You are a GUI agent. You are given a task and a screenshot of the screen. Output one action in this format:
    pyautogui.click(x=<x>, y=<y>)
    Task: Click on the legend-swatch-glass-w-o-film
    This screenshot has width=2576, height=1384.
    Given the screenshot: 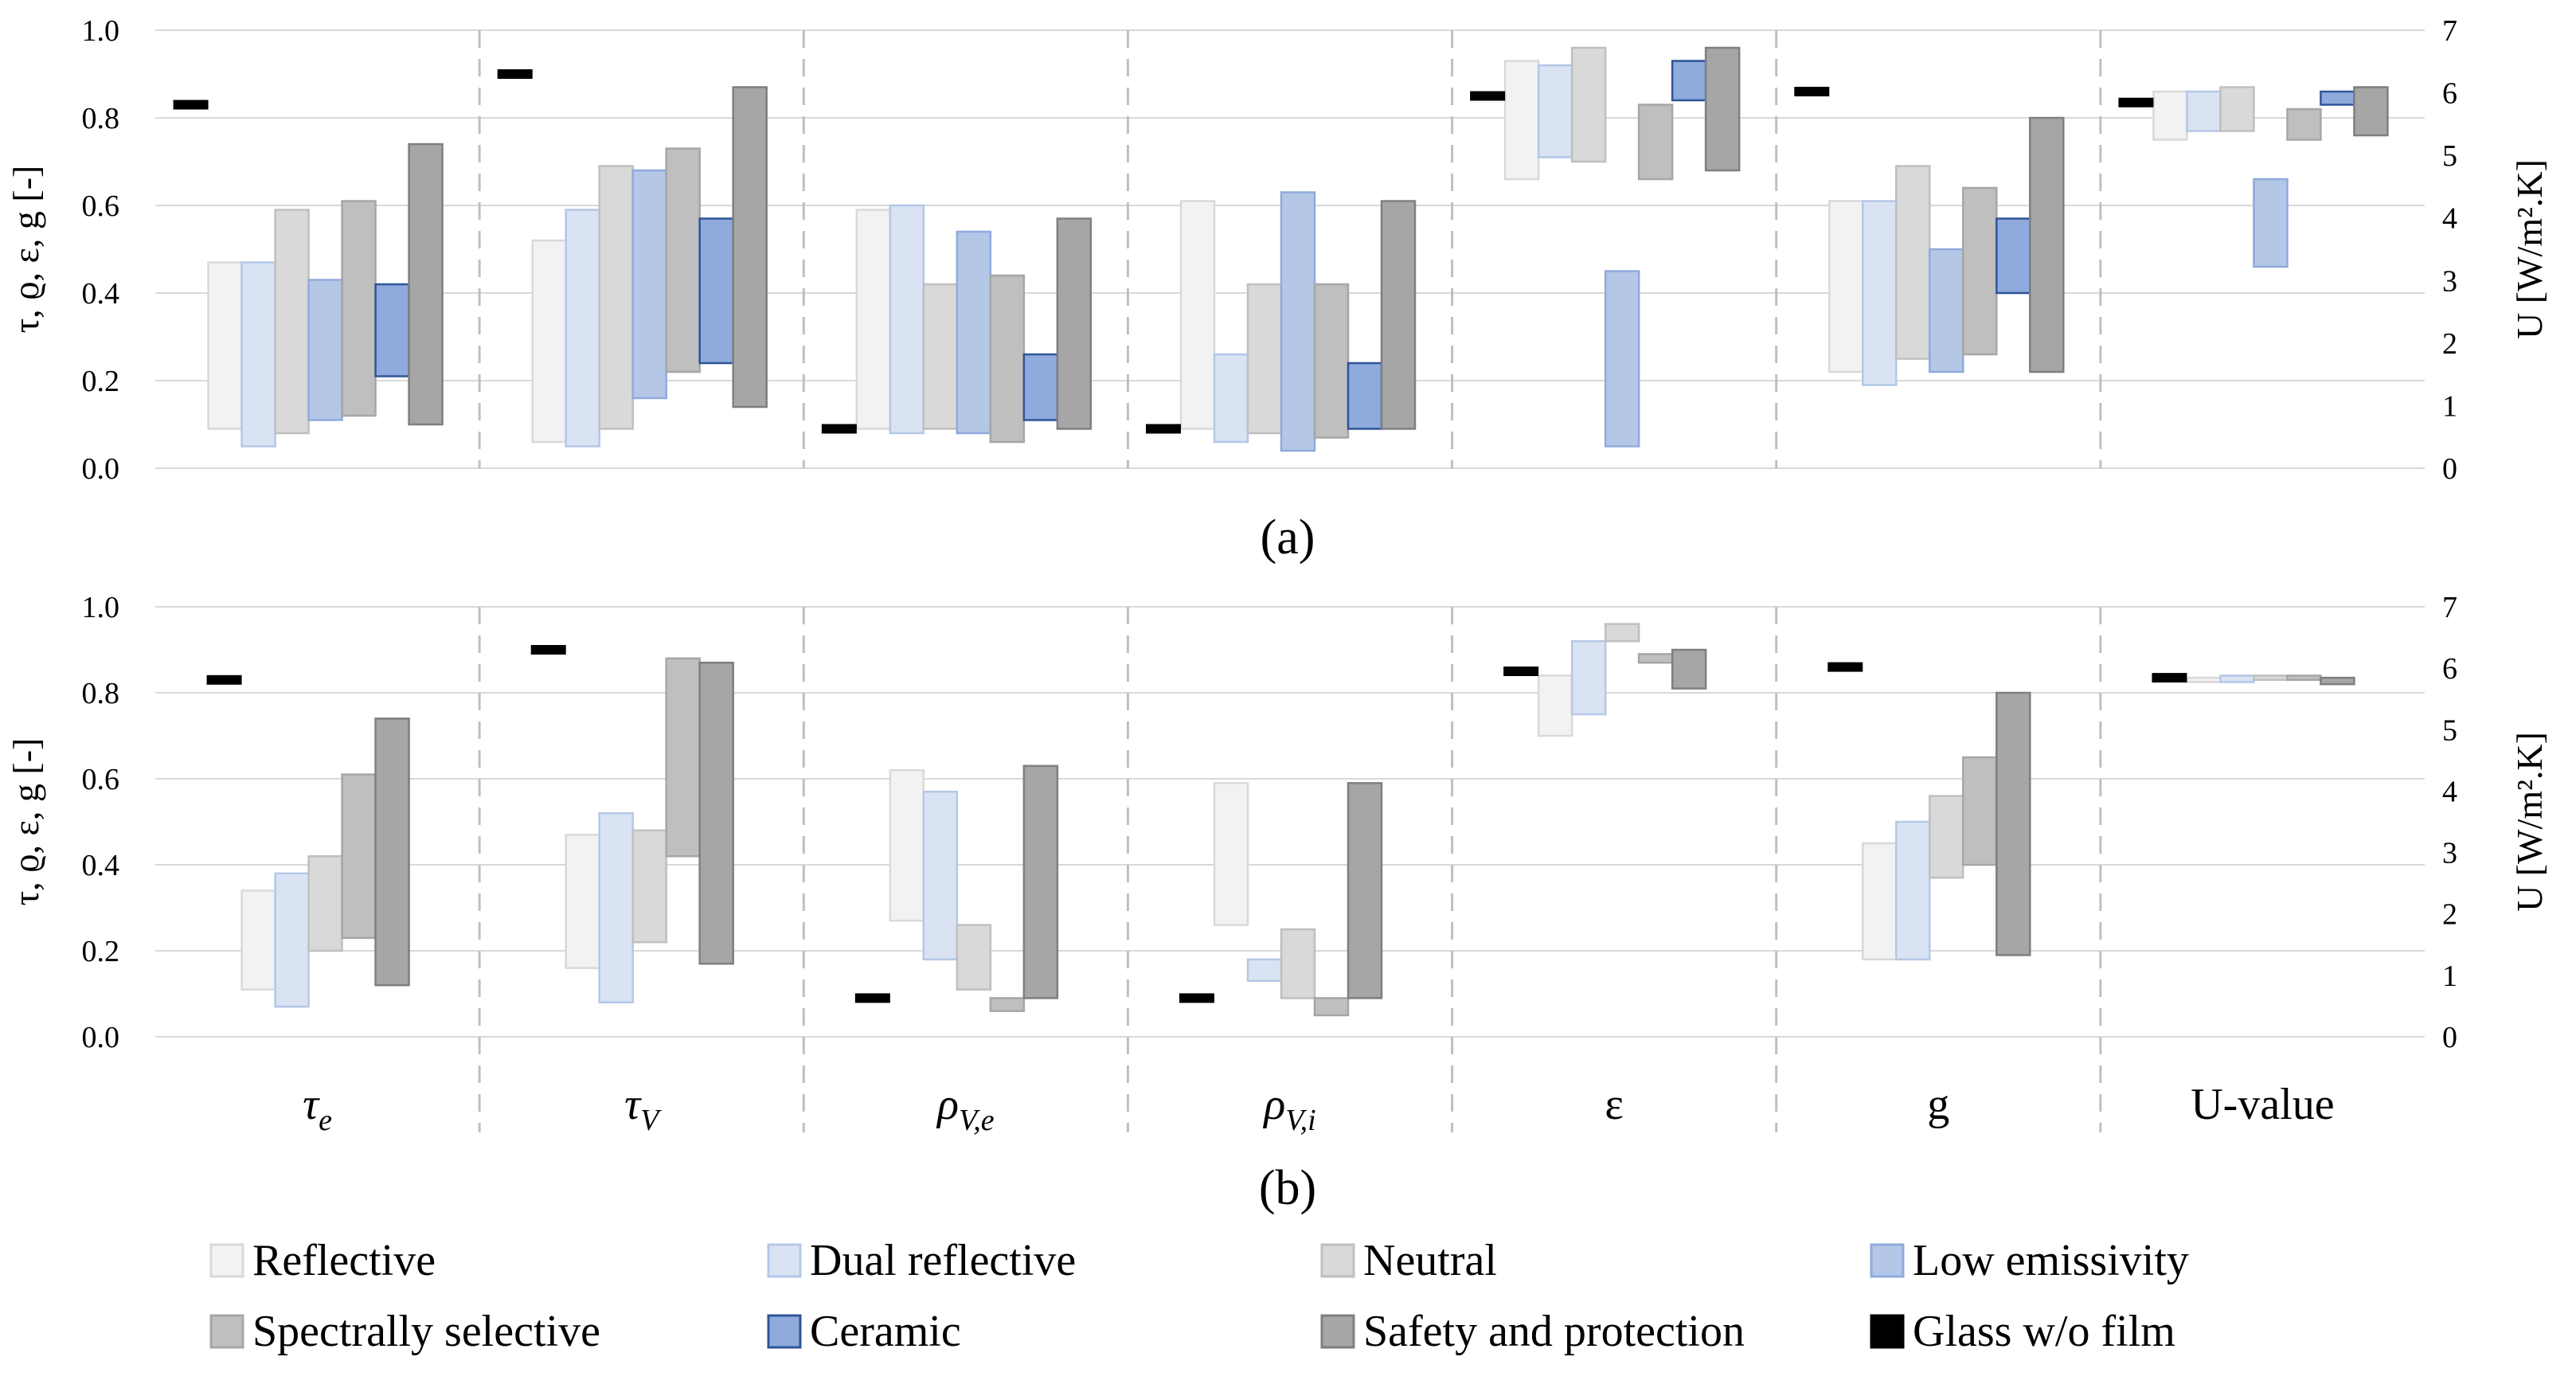 What is the action you would take?
    pyautogui.click(x=1888, y=1331)
    